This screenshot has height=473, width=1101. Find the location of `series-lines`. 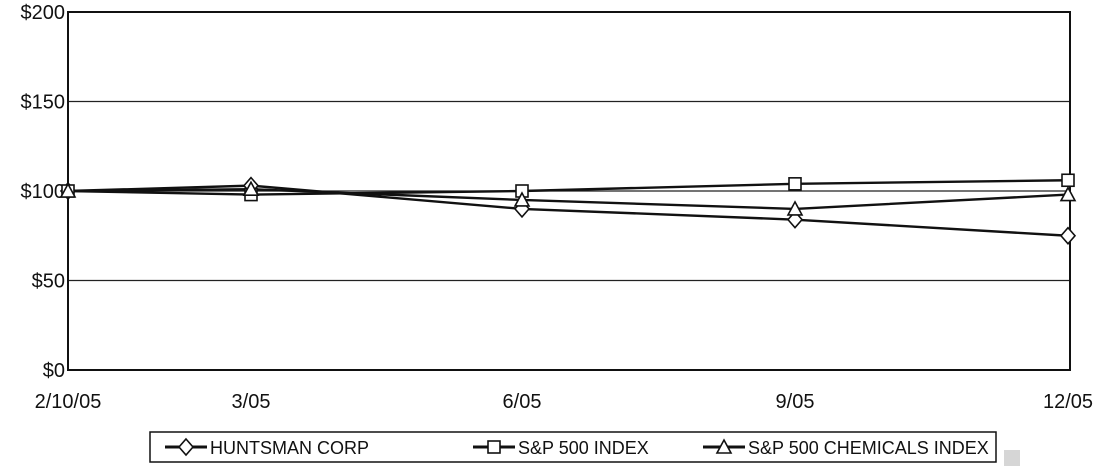

series-lines is located at coordinates (568, 209).